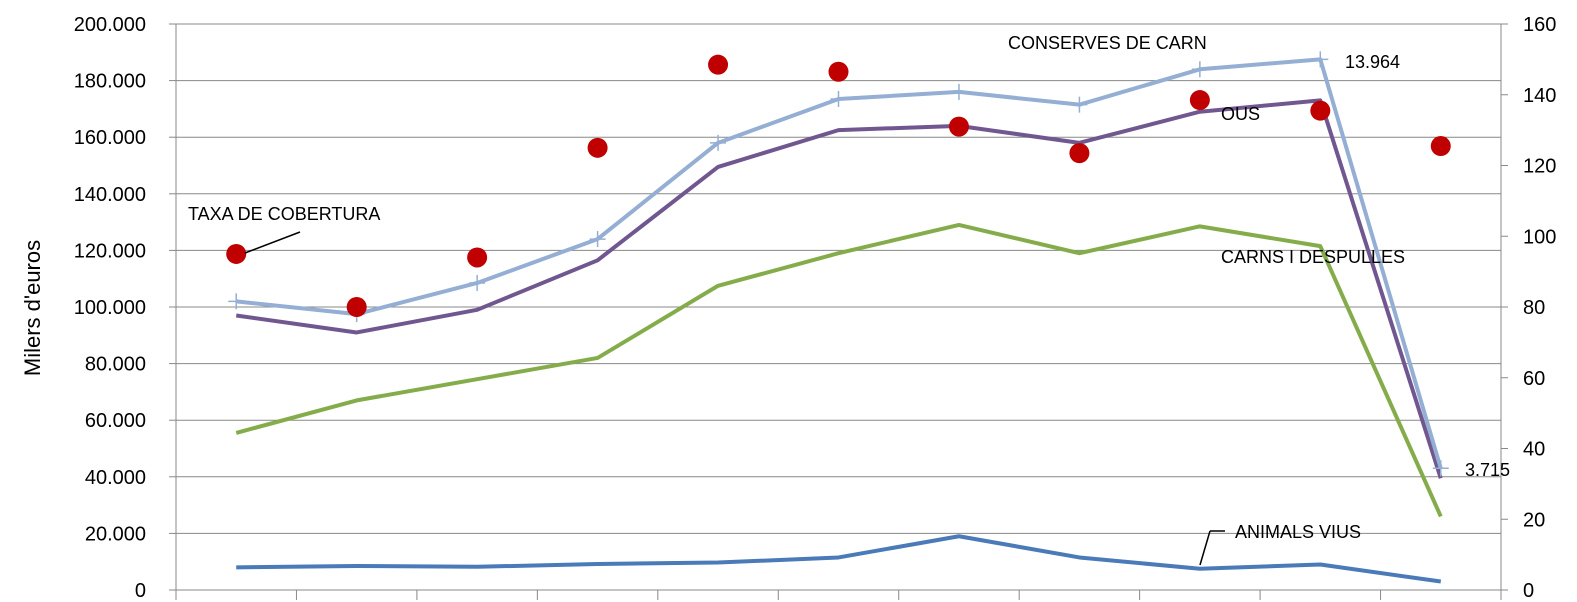 This screenshot has height=602, width=1577. I want to click on y-tick-label-right: 160, so click(1539, 25).